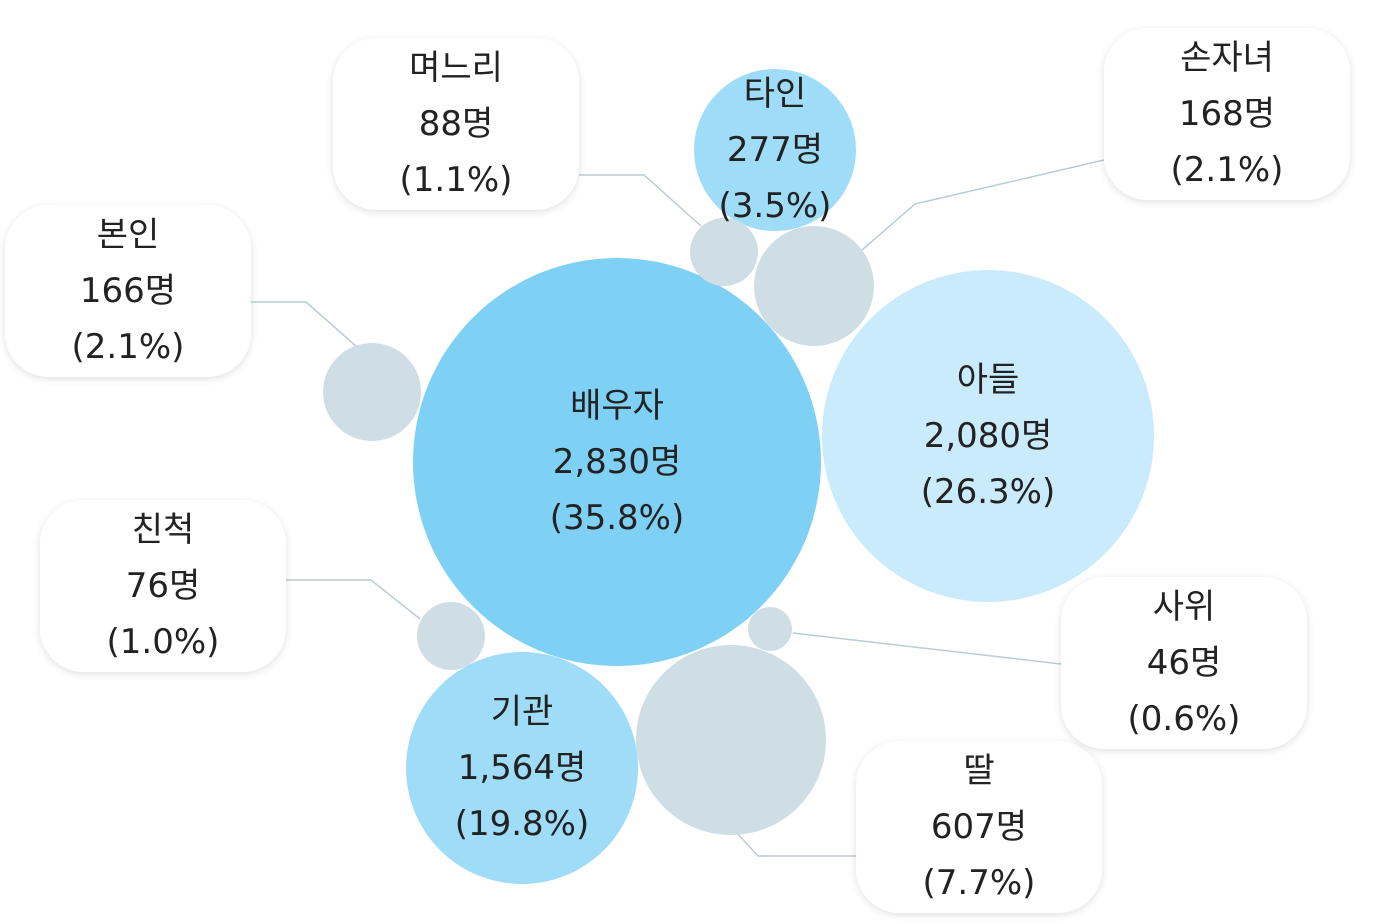 This screenshot has width=1400, height=924. I want to click on label-count: 166명, so click(128, 291).